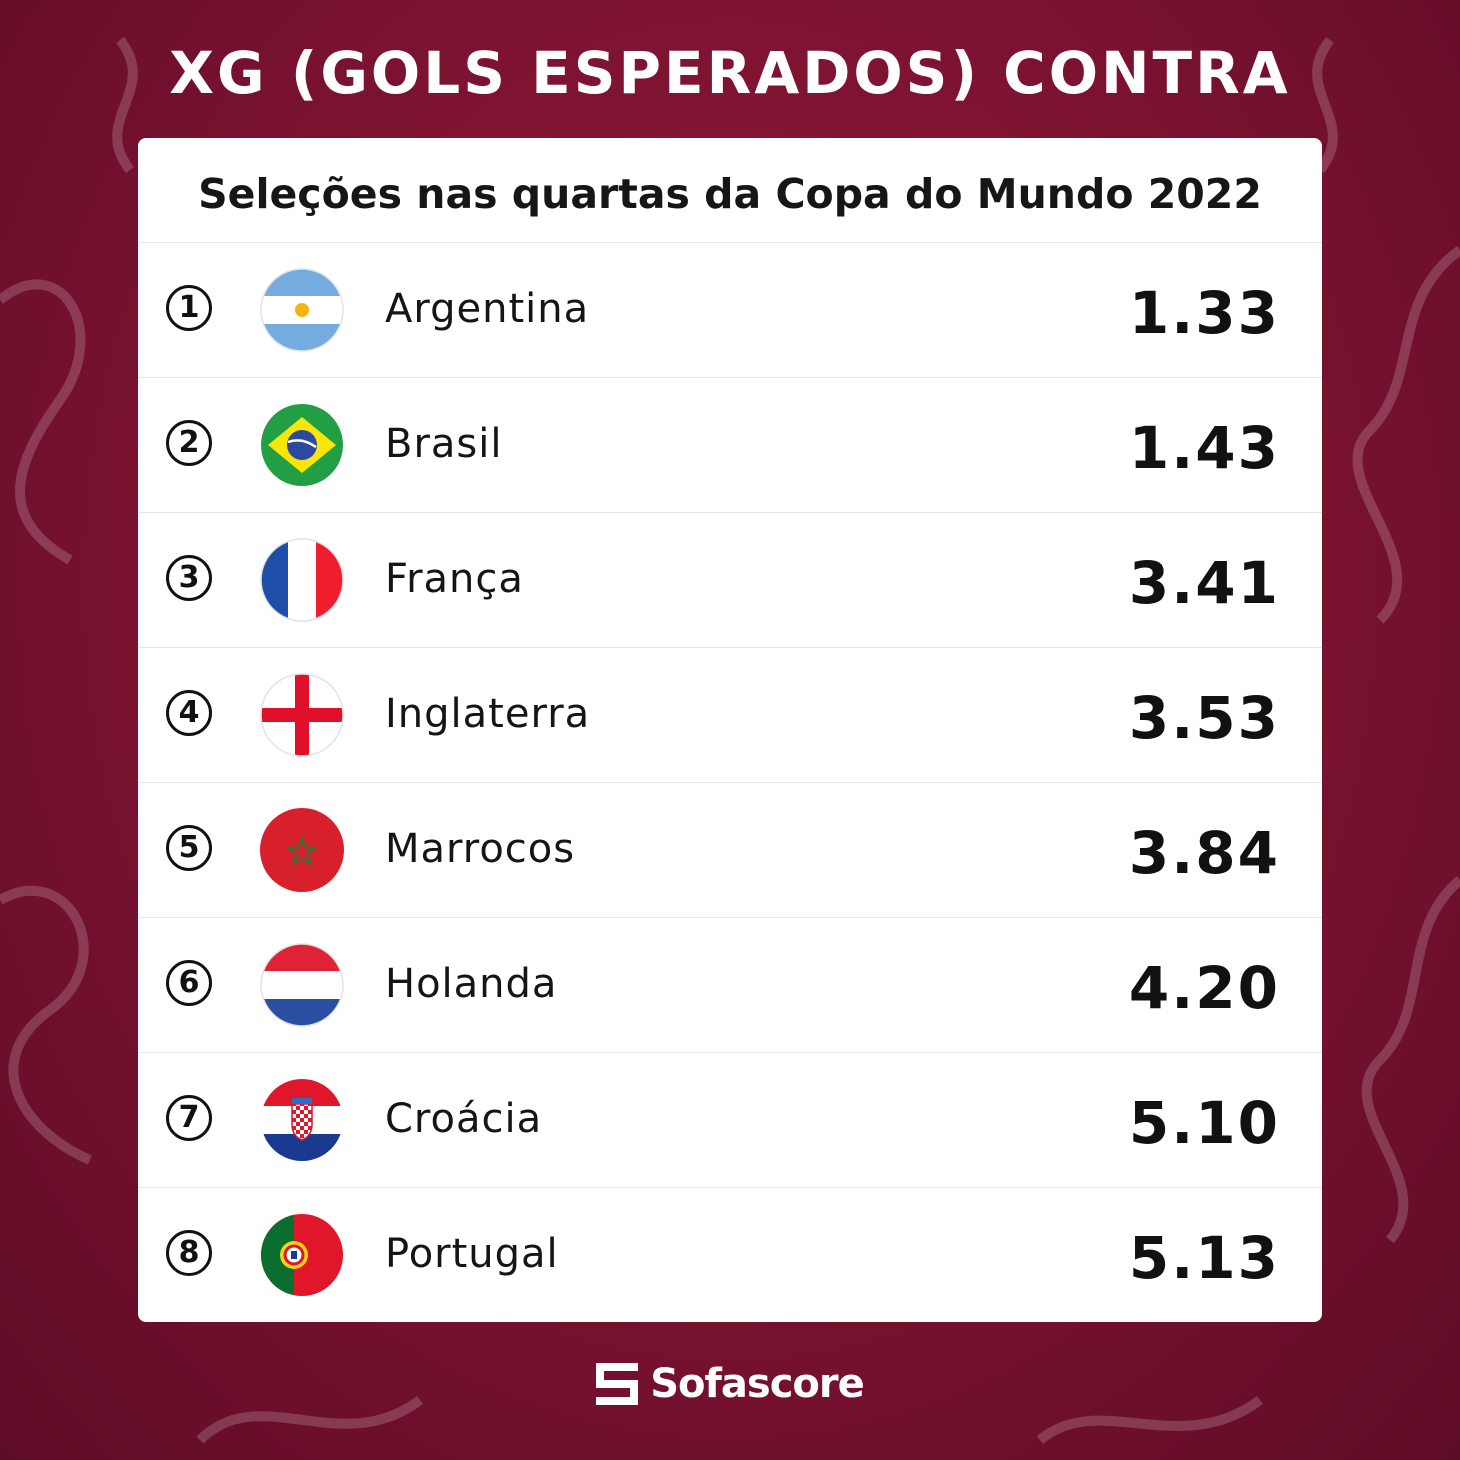 The height and width of the screenshot is (1460, 1460). Describe the element at coordinates (189, 308) in the screenshot. I see `rank-badge: 1` at that location.